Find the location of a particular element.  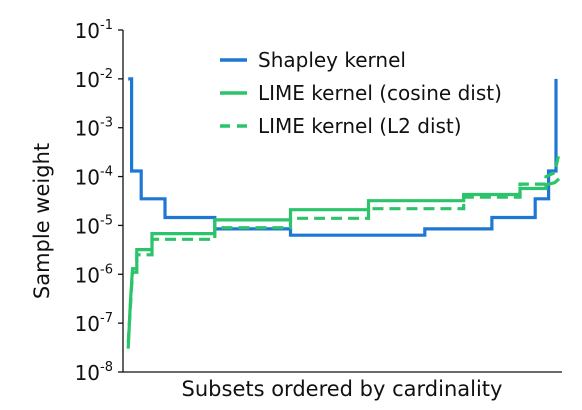

legend-label: Shapley kernel is located at coordinates (332, 60).